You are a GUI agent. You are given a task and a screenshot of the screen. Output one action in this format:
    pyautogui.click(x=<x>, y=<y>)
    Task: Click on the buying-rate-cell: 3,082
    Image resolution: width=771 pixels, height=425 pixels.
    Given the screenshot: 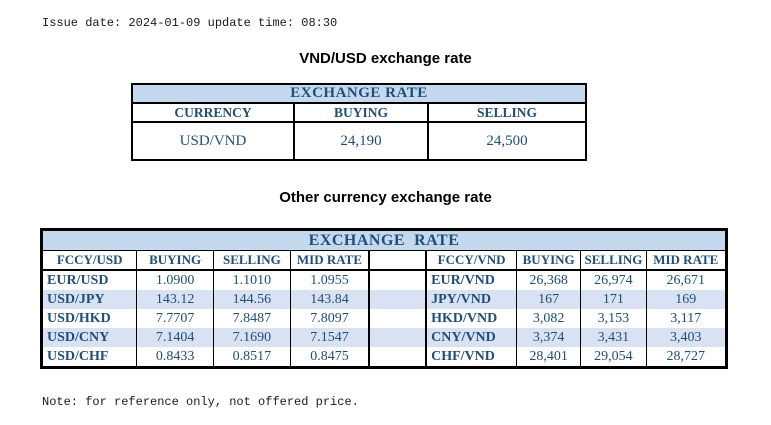 What is the action you would take?
    pyautogui.click(x=549, y=318)
    